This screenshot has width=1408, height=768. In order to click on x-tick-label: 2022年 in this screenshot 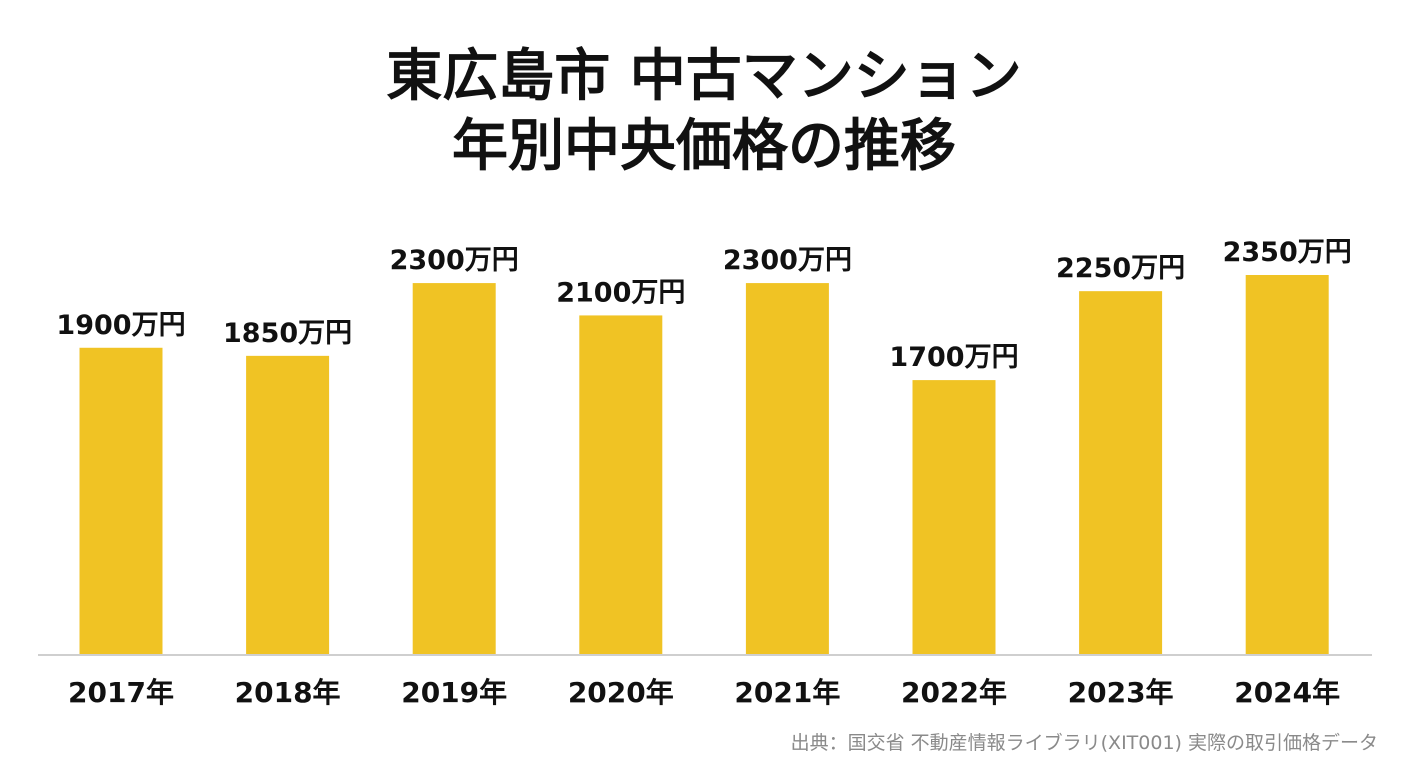, I will do `click(954, 692)`.